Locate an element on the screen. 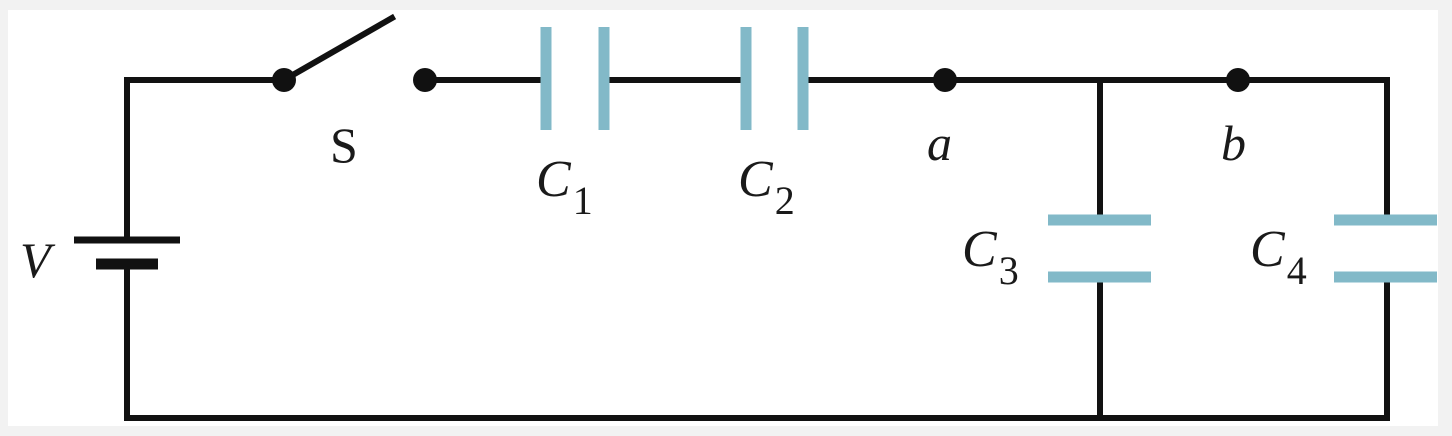  switch-label: S is located at coordinates (344, 145).